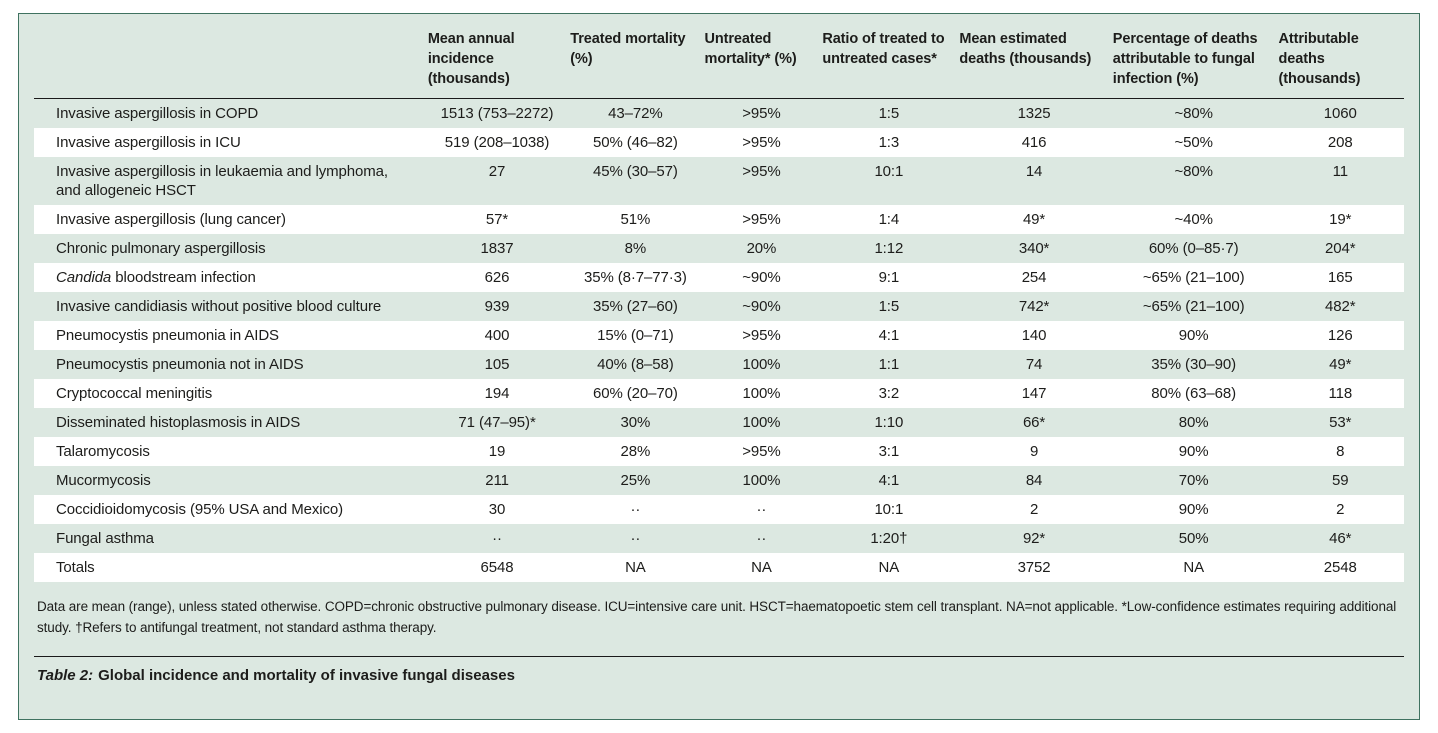  Describe the element at coordinates (1034, 422) in the screenshot. I see `cell-value: 66*` at that location.